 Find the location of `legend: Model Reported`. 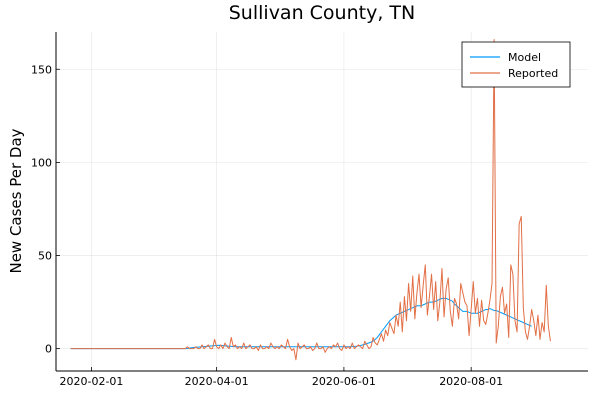

legend: Model Reported is located at coordinates (516, 64).